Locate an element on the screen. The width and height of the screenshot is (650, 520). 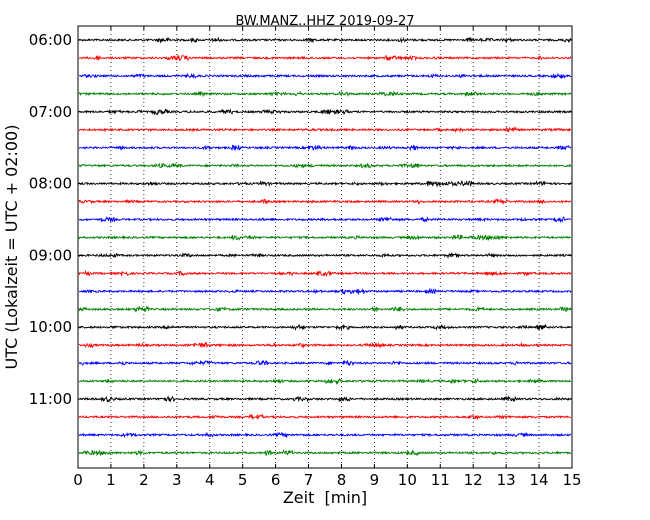
x-tick-label: 9 is located at coordinates (375, 480).